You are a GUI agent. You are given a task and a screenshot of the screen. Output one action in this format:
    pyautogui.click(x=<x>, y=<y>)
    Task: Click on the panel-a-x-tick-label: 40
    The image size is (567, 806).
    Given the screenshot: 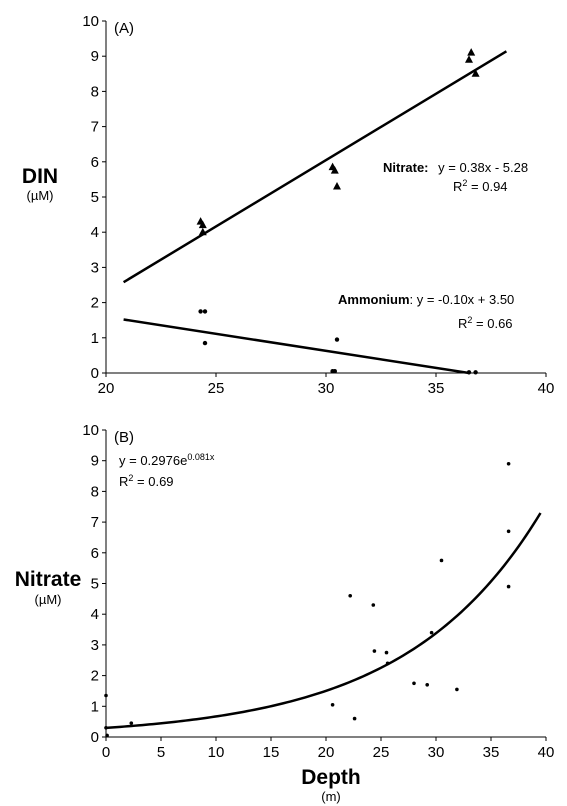 What is the action you would take?
    pyautogui.click(x=546, y=388)
    